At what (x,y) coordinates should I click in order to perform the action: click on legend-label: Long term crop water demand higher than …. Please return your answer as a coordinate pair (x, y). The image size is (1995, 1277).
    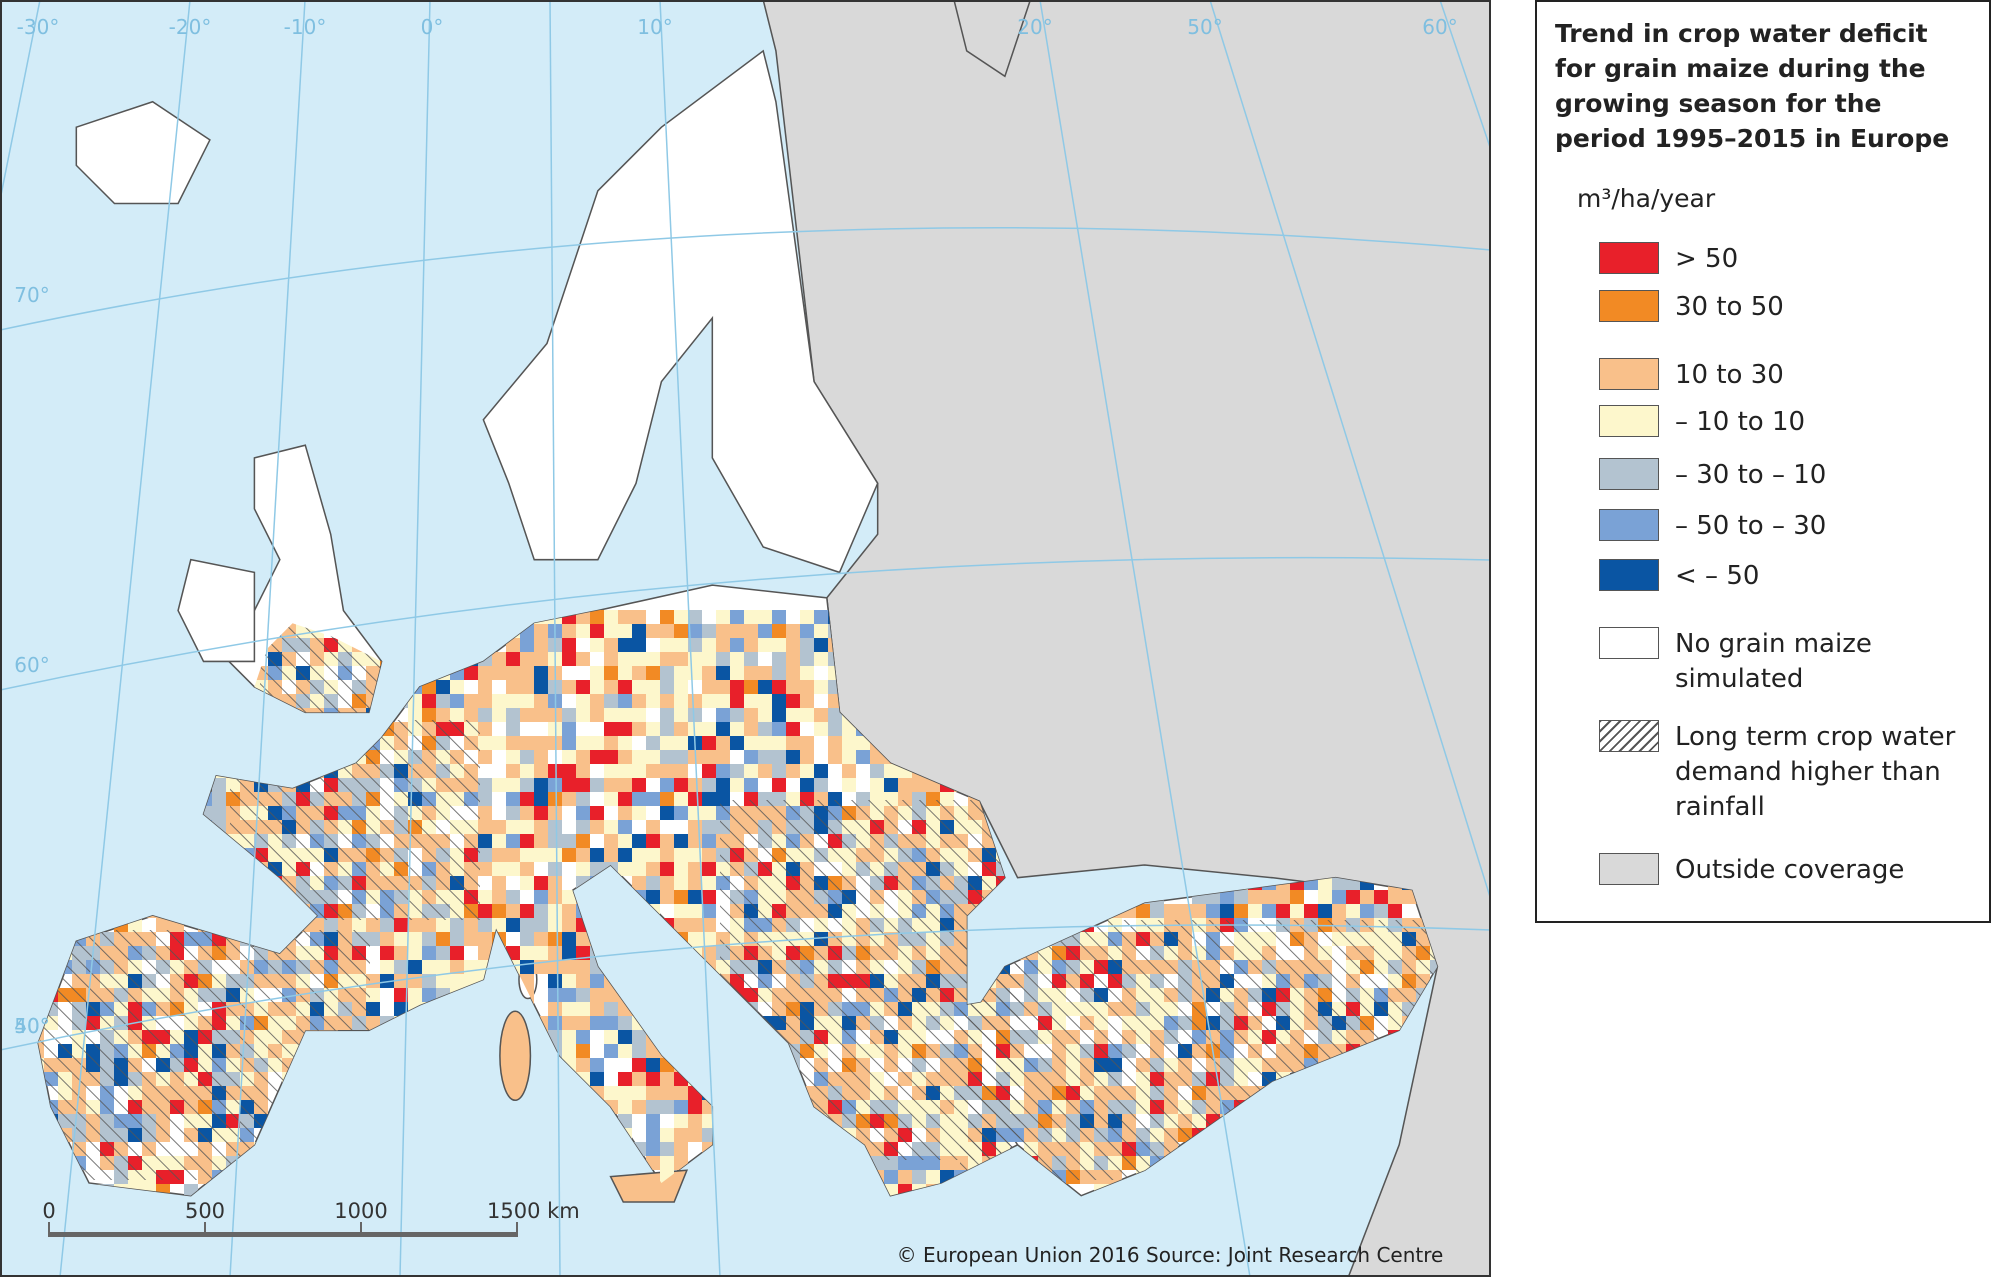
    Looking at the image, I should click on (1815, 772).